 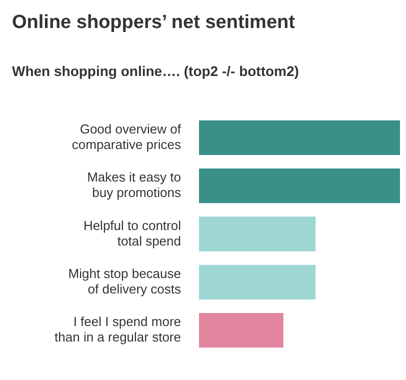 What do you see at coordinates (155, 71) in the screenshot?
I see `chart-subtitle: When shopping online…. (top2 -/- bottom2)` at bounding box center [155, 71].